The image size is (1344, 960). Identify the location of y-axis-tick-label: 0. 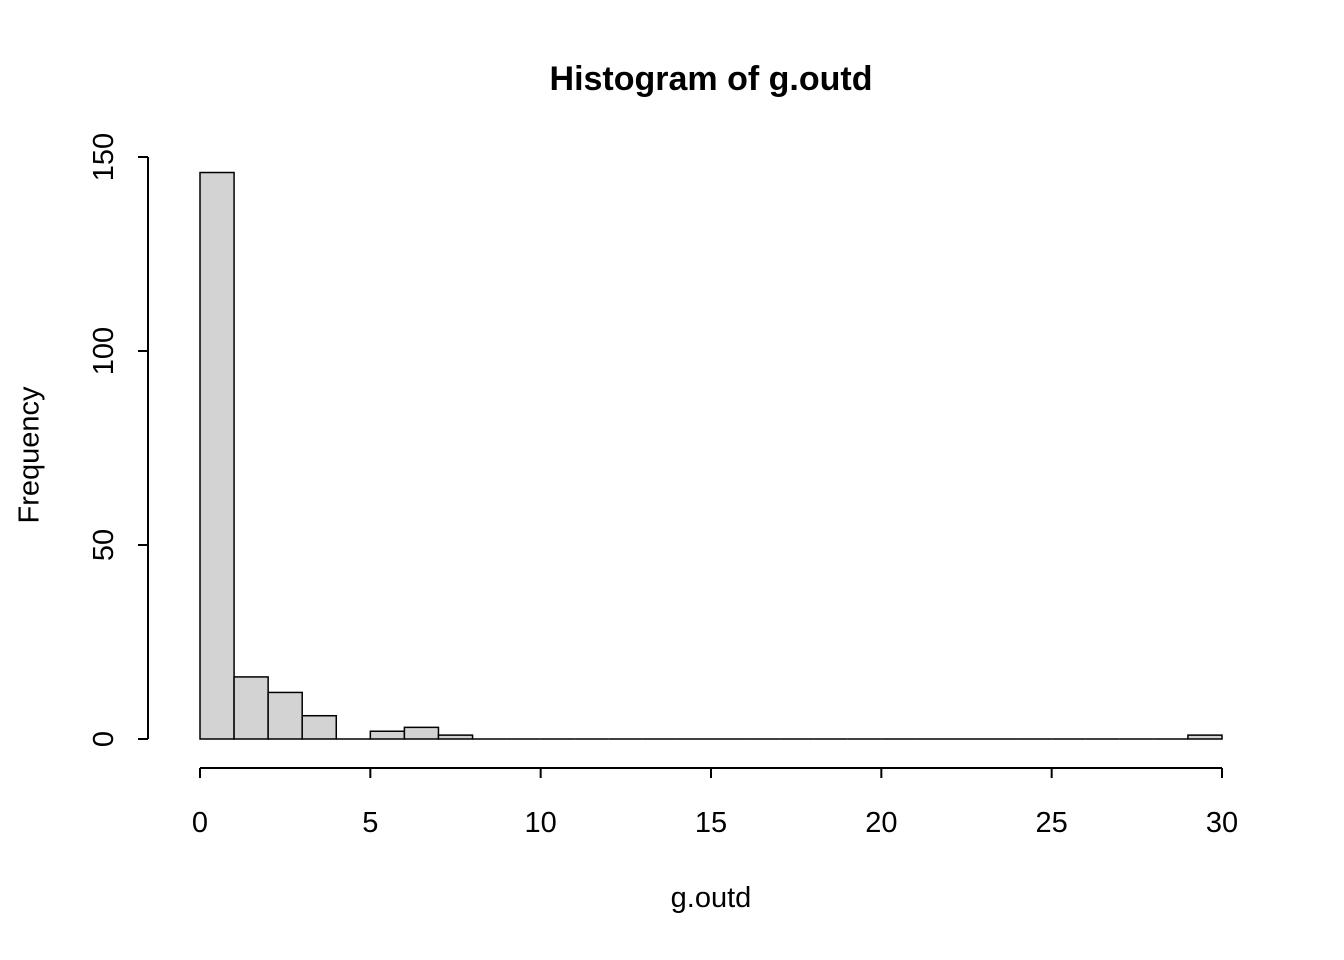
(104, 739).